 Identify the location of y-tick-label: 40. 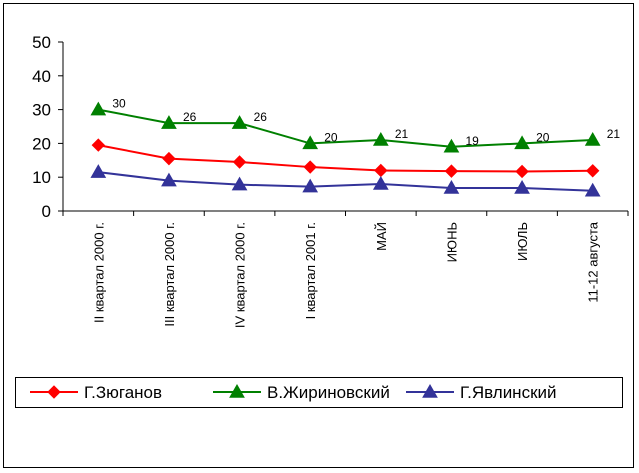
(41, 76).